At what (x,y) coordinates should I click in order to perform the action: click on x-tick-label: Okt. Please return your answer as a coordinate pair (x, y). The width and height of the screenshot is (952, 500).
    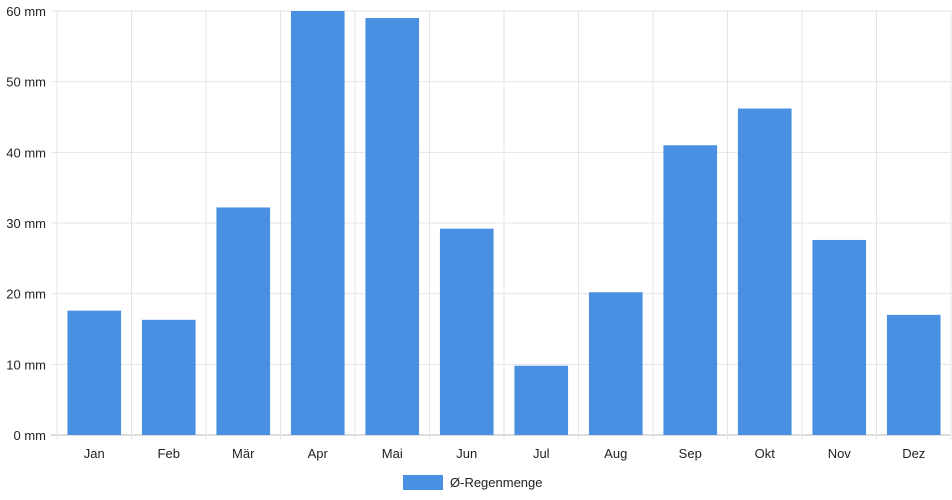
    Looking at the image, I should click on (765, 453).